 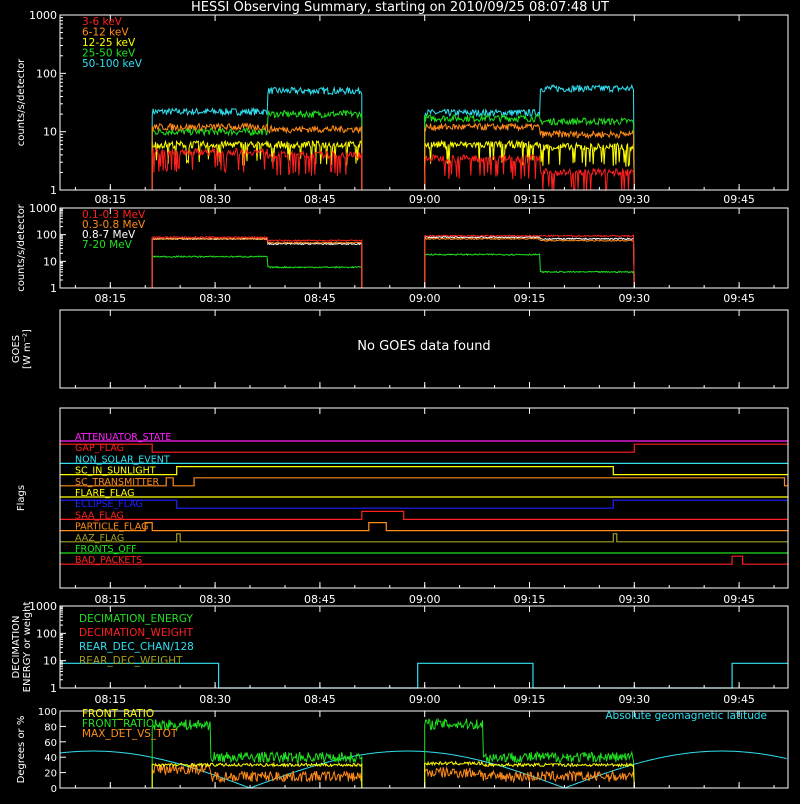 I want to click on ratios-frame, so click(x=424, y=749).